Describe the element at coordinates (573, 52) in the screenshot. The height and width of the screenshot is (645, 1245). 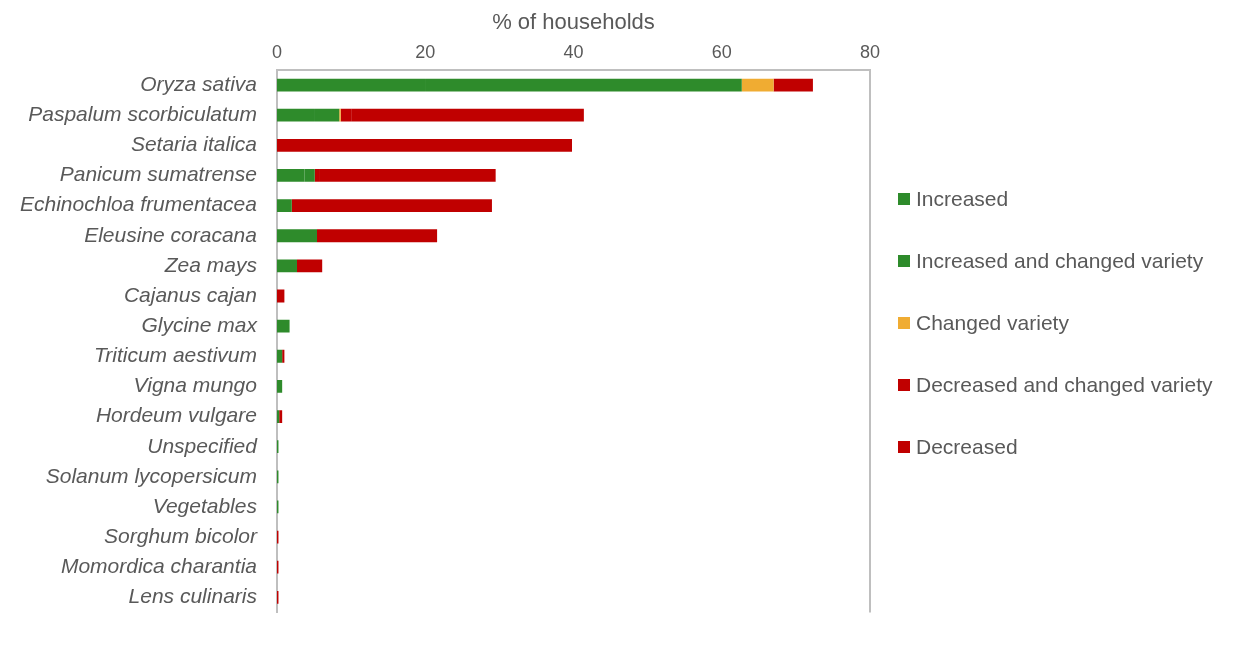
I see `x-tick-label: 40` at that location.